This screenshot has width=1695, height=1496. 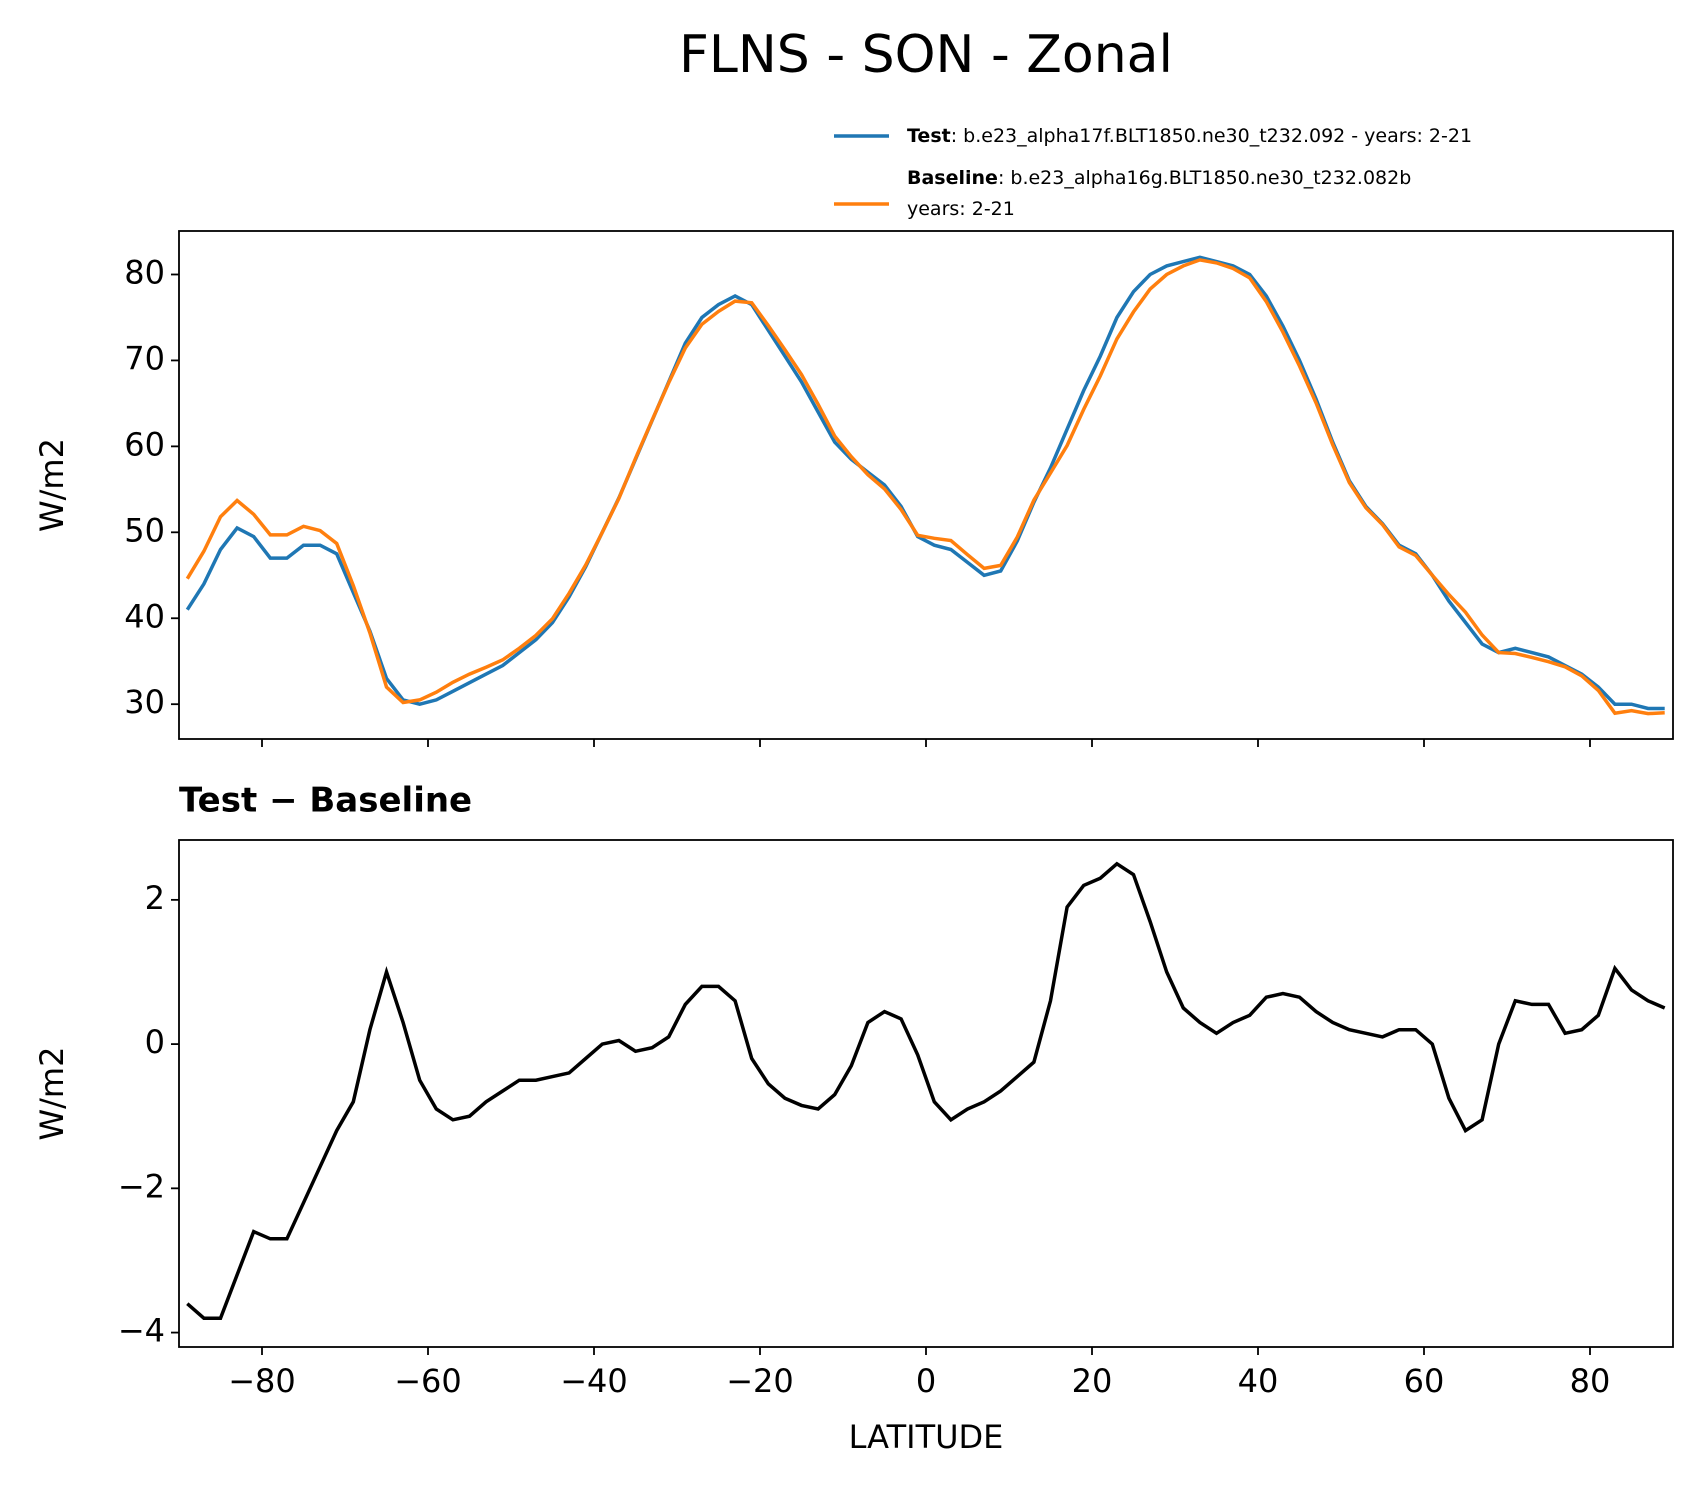 I want to click on y-tick-label: 30, so click(x=144, y=702).